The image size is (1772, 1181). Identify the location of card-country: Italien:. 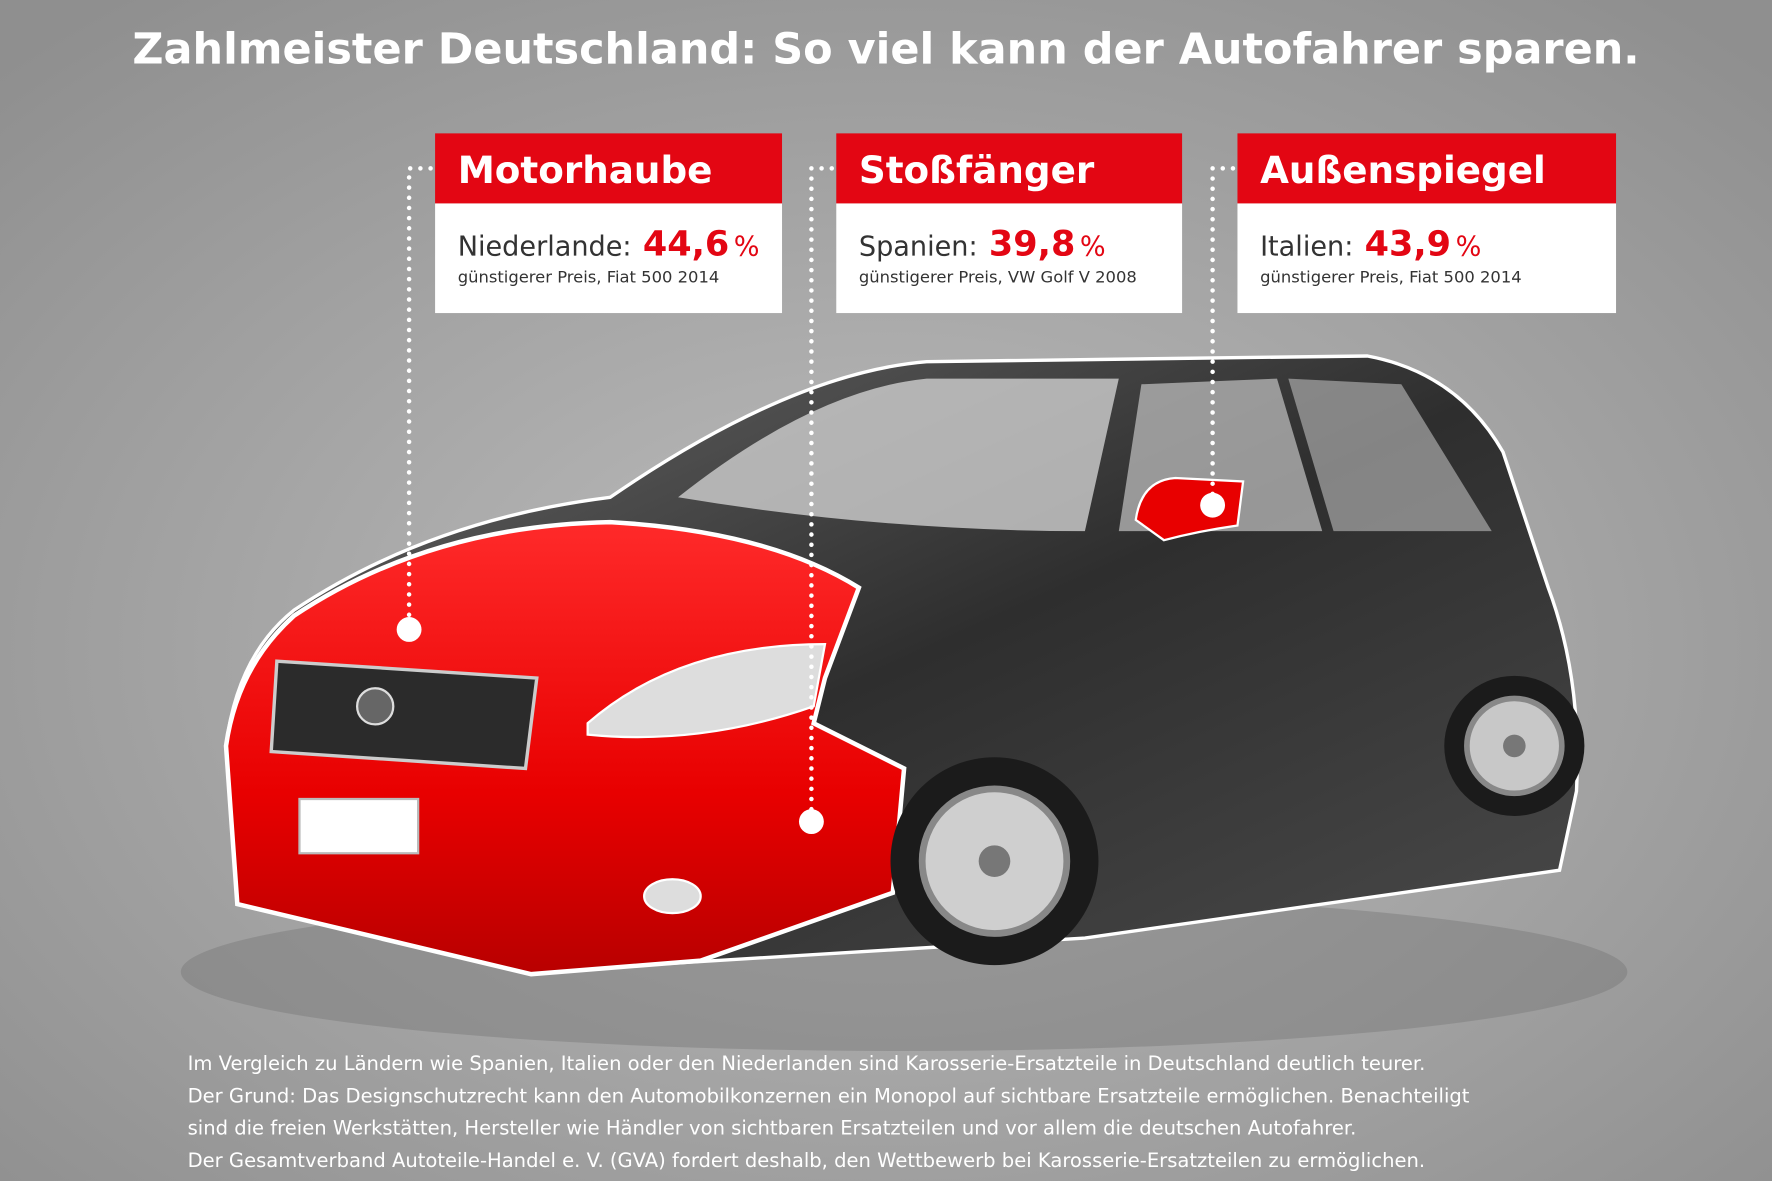
(1306, 246).